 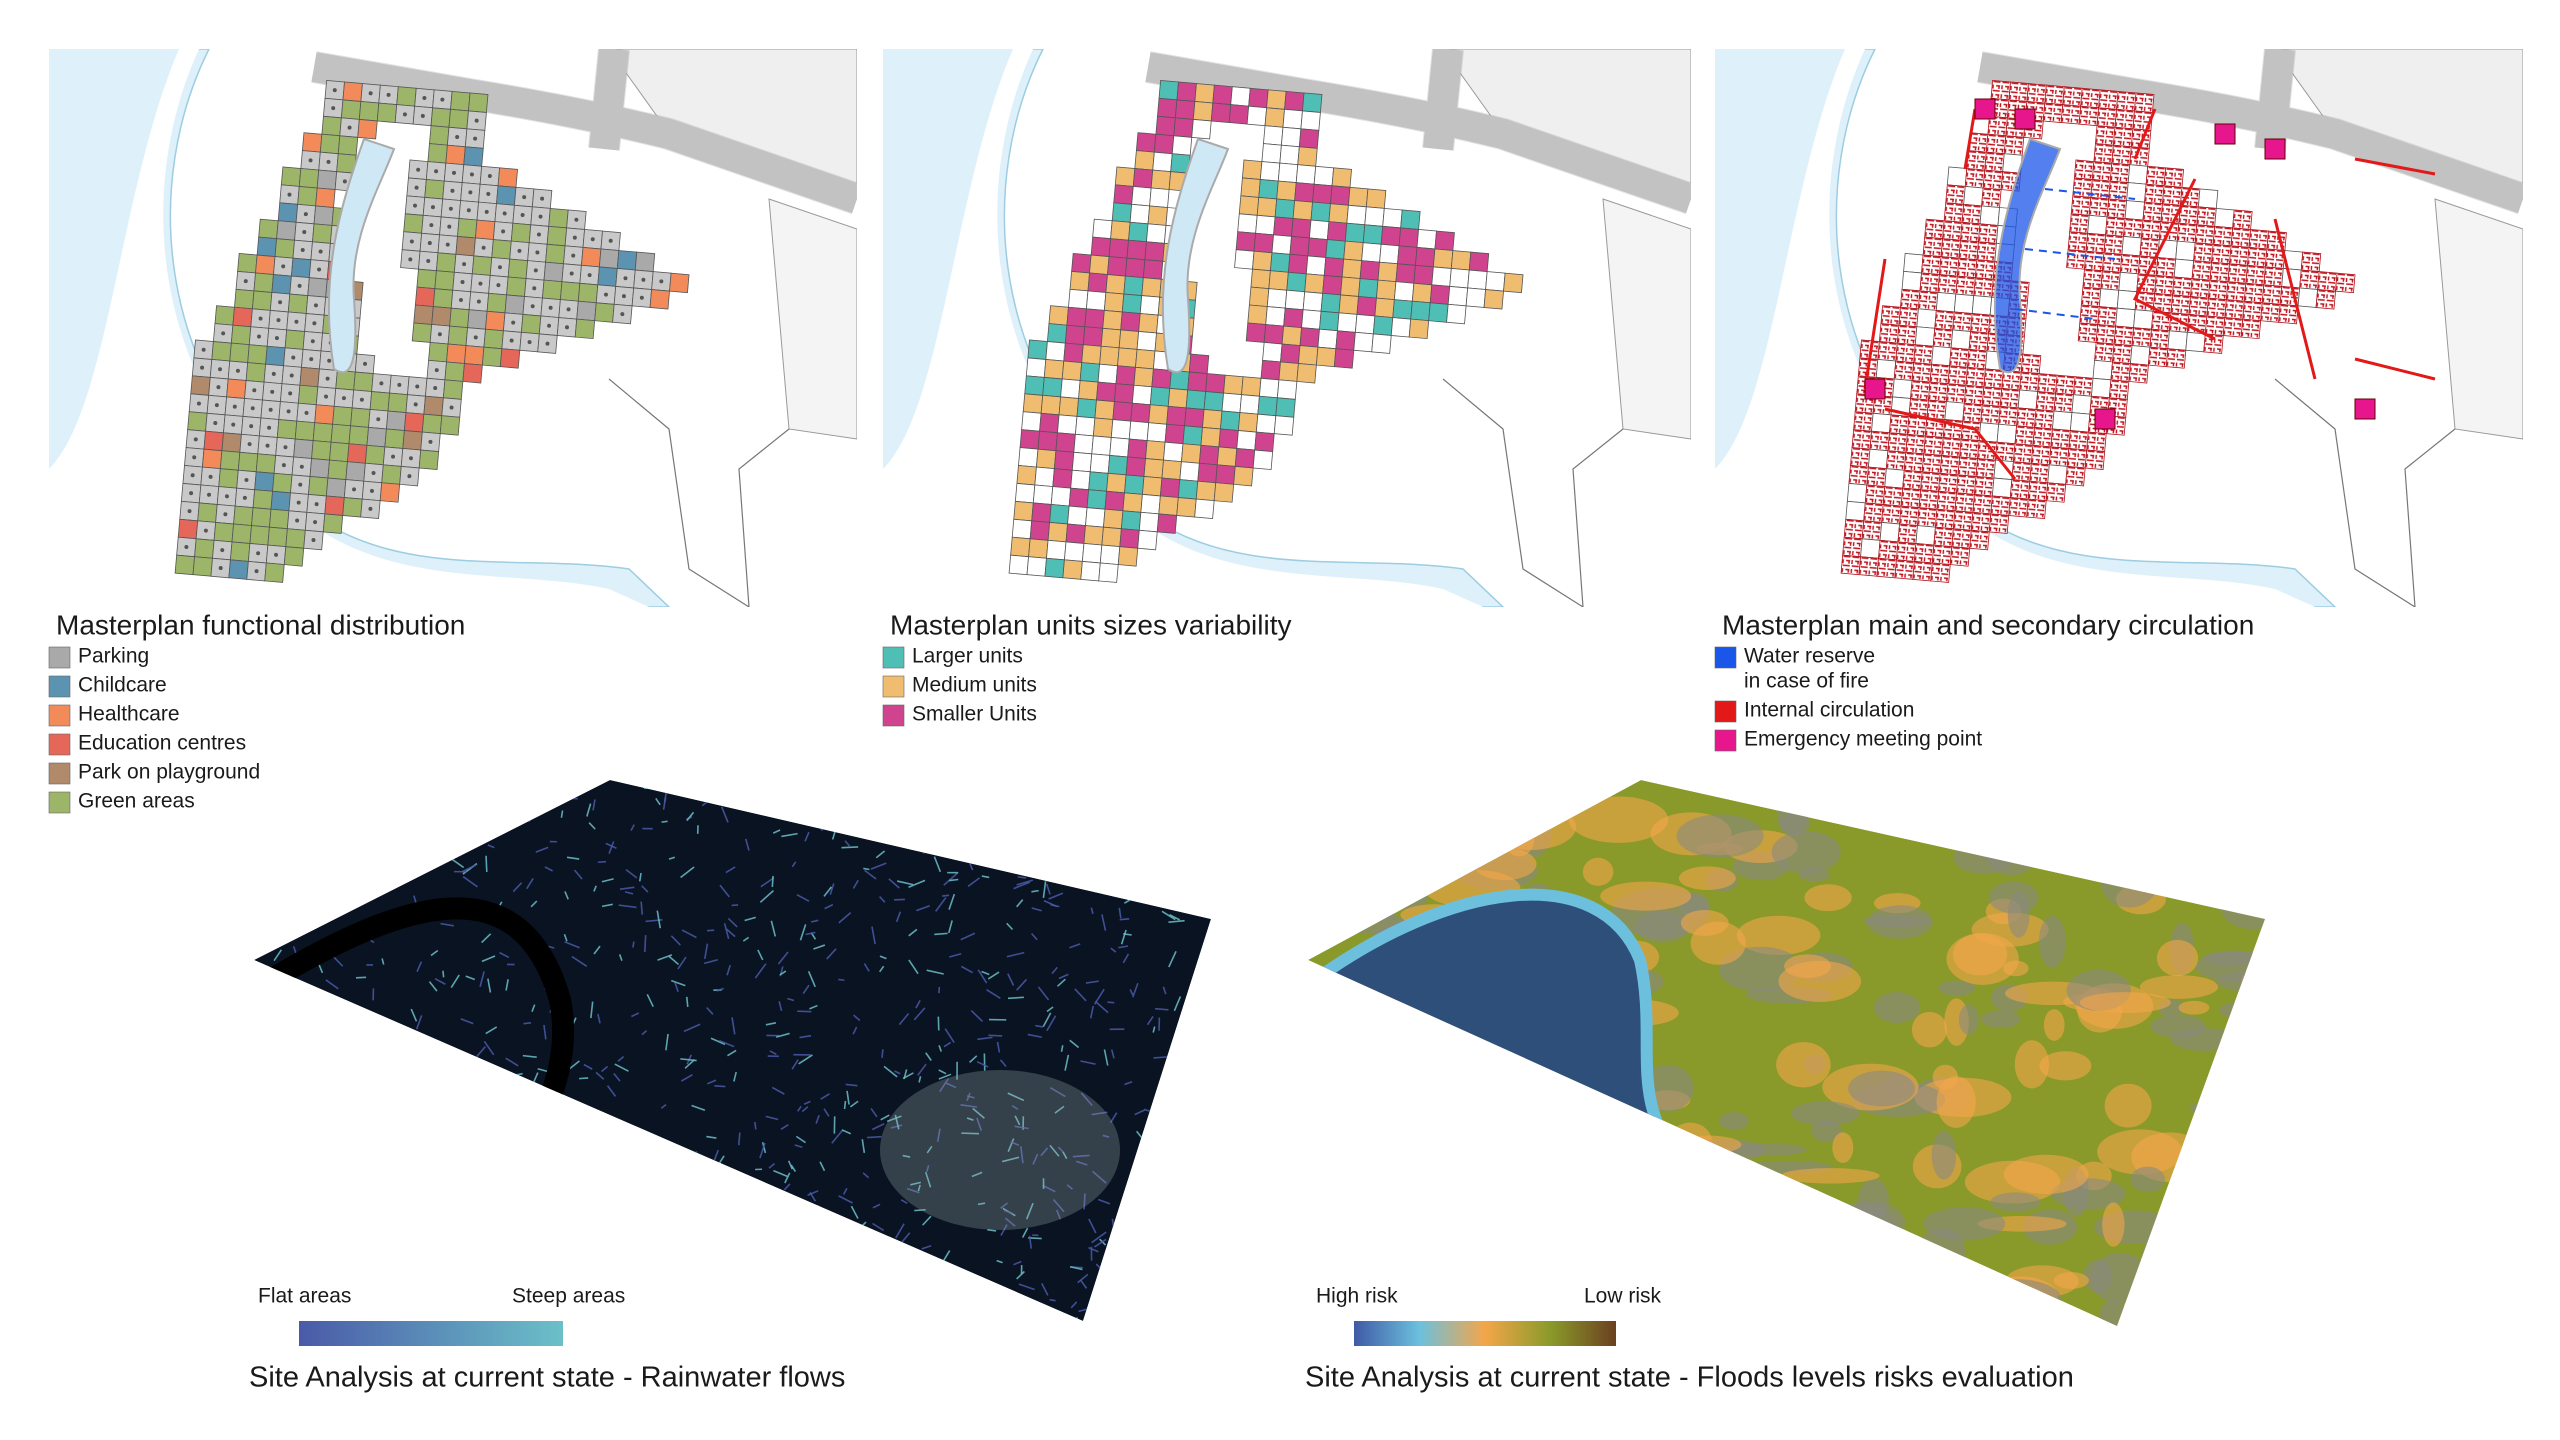 What do you see at coordinates (453, 328) in the screenshot?
I see `map` at bounding box center [453, 328].